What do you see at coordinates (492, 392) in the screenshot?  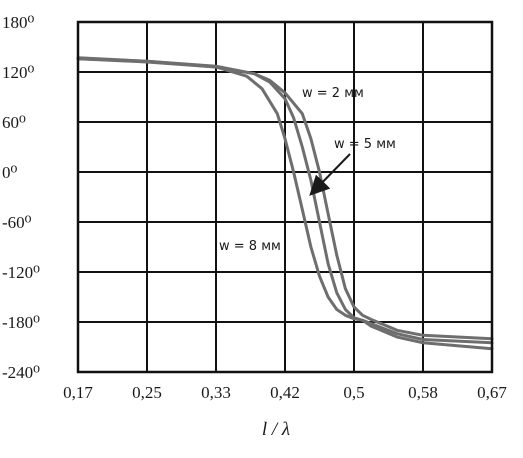 I see `x-tick-label: 0,67` at bounding box center [492, 392].